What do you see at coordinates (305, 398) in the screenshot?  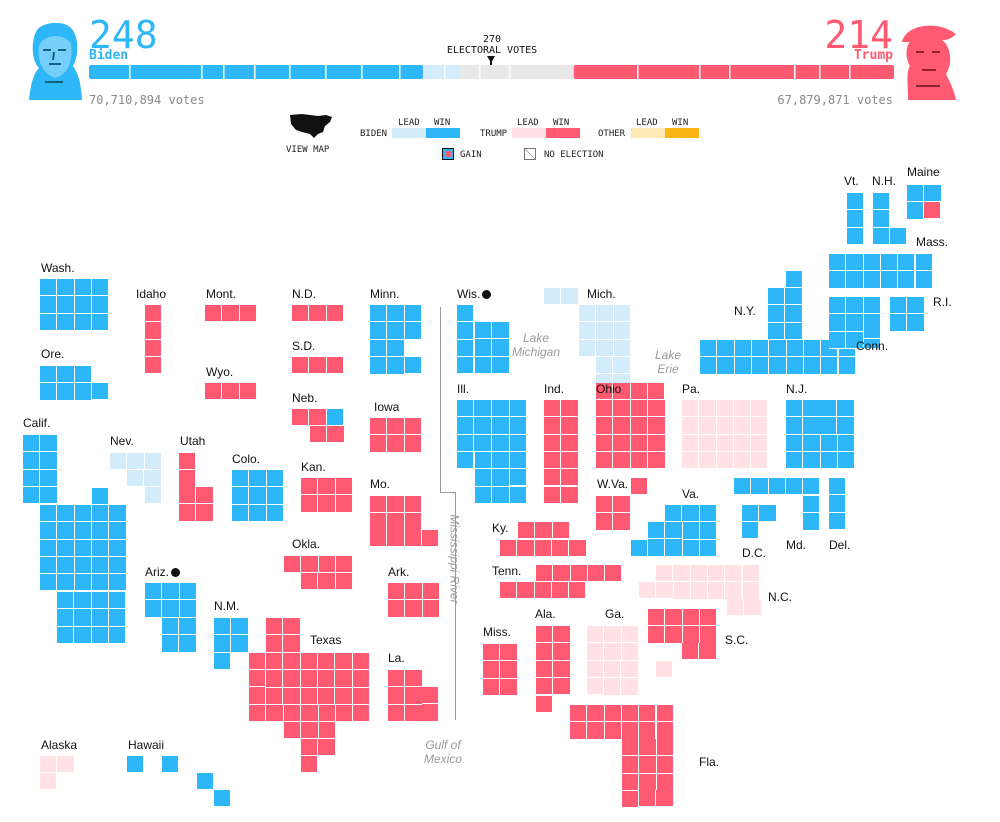 I see `state-label-neb: Neb.` at bounding box center [305, 398].